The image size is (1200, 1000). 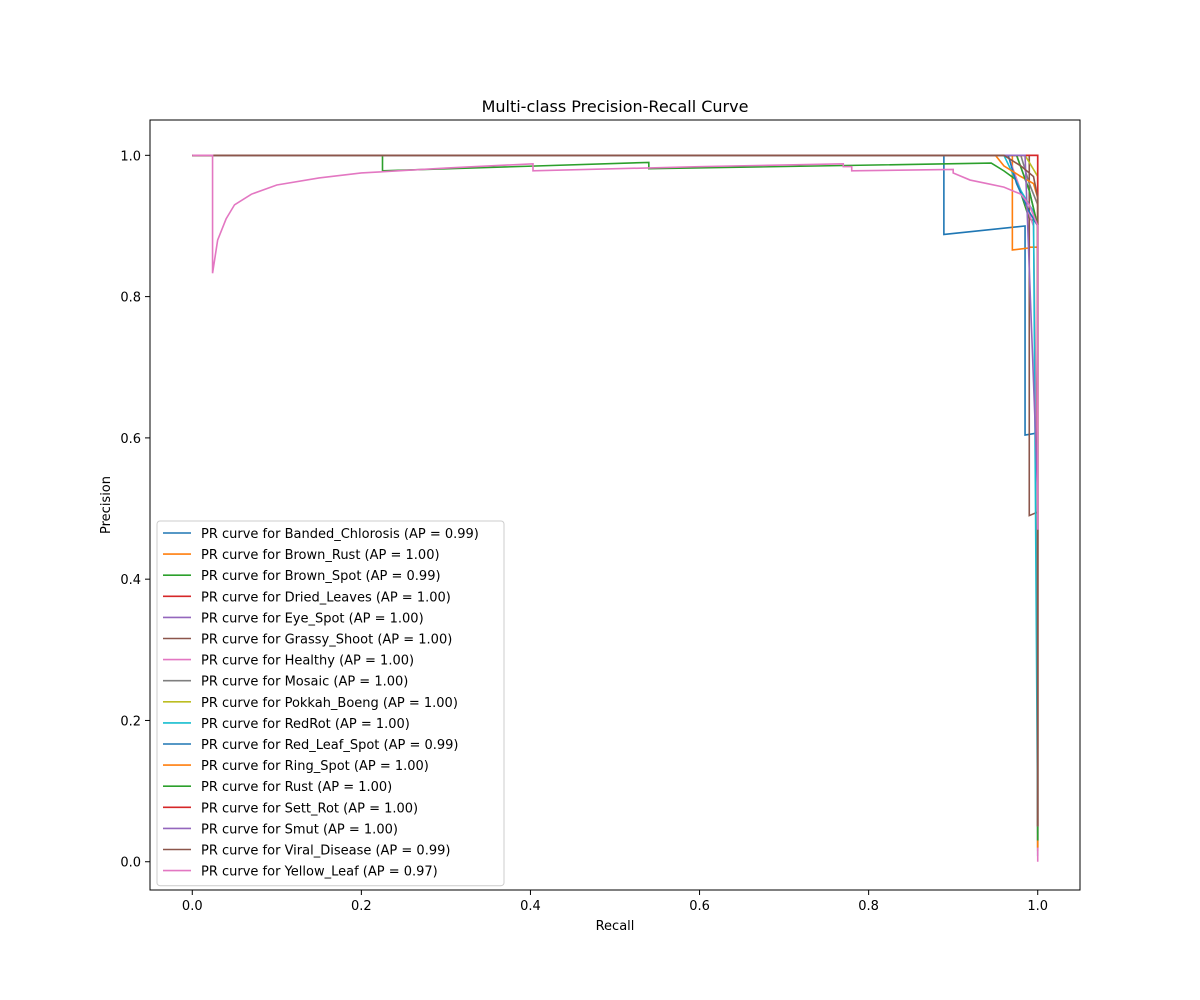 What do you see at coordinates (296, 787) in the screenshot?
I see `legend-entry-12: PR curve for Rust (AP = 1.00)` at bounding box center [296, 787].